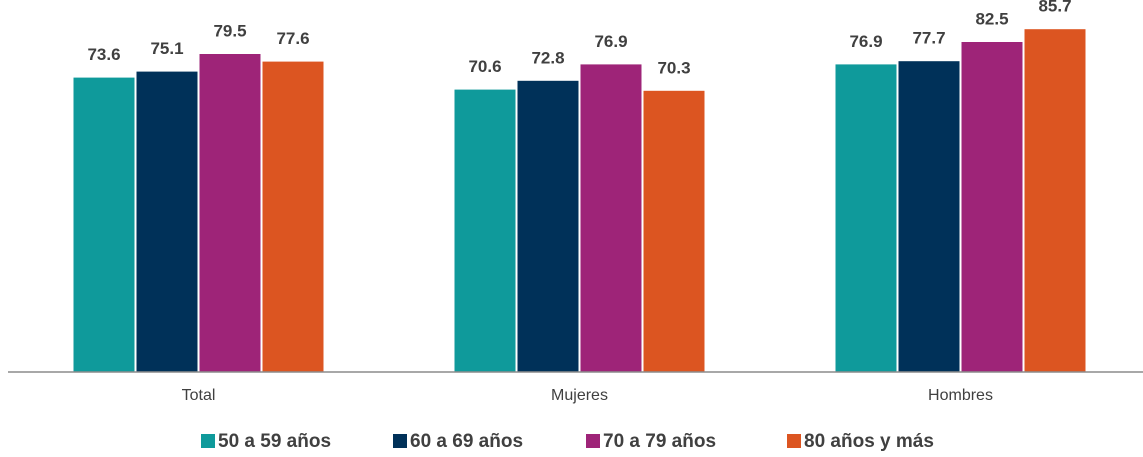 The image size is (1143, 457). What do you see at coordinates (166, 48) in the screenshot?
I see `data-label: 75.1` at bounding box center [166, 48].